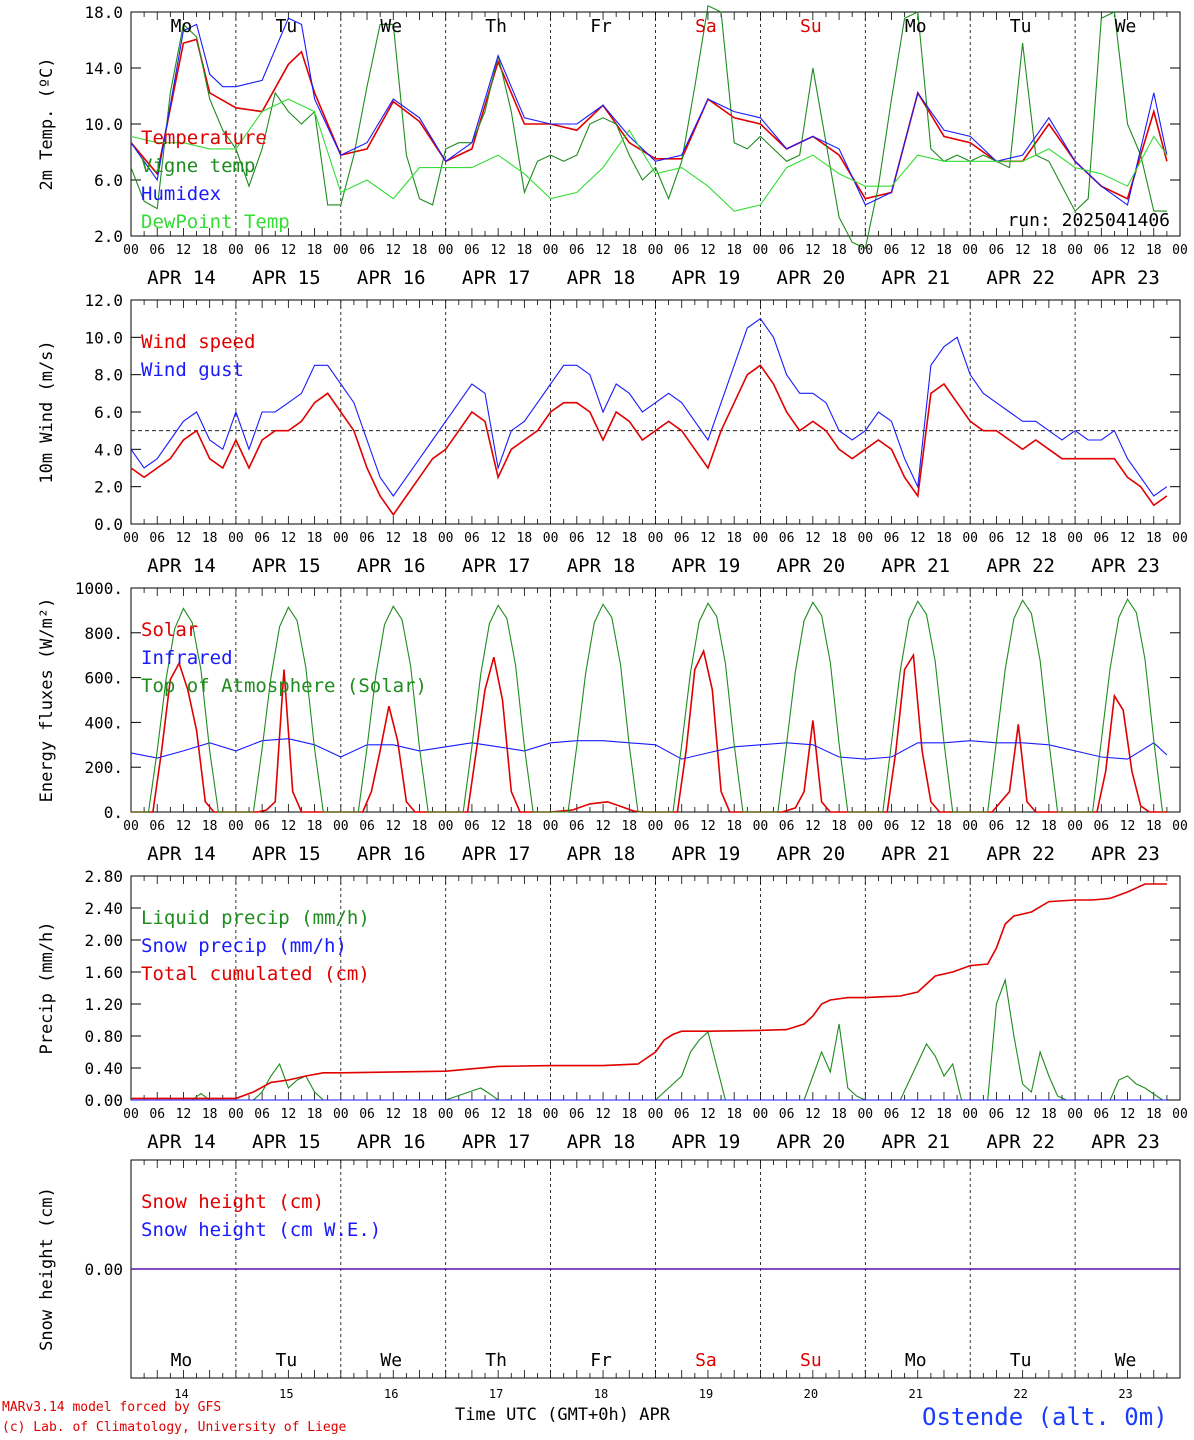 This screenshot has height=1440, width=1194. Describe the element at coordinates (108, 236) in the screenshot. I see `y-tick-label: 2.0` at that location.